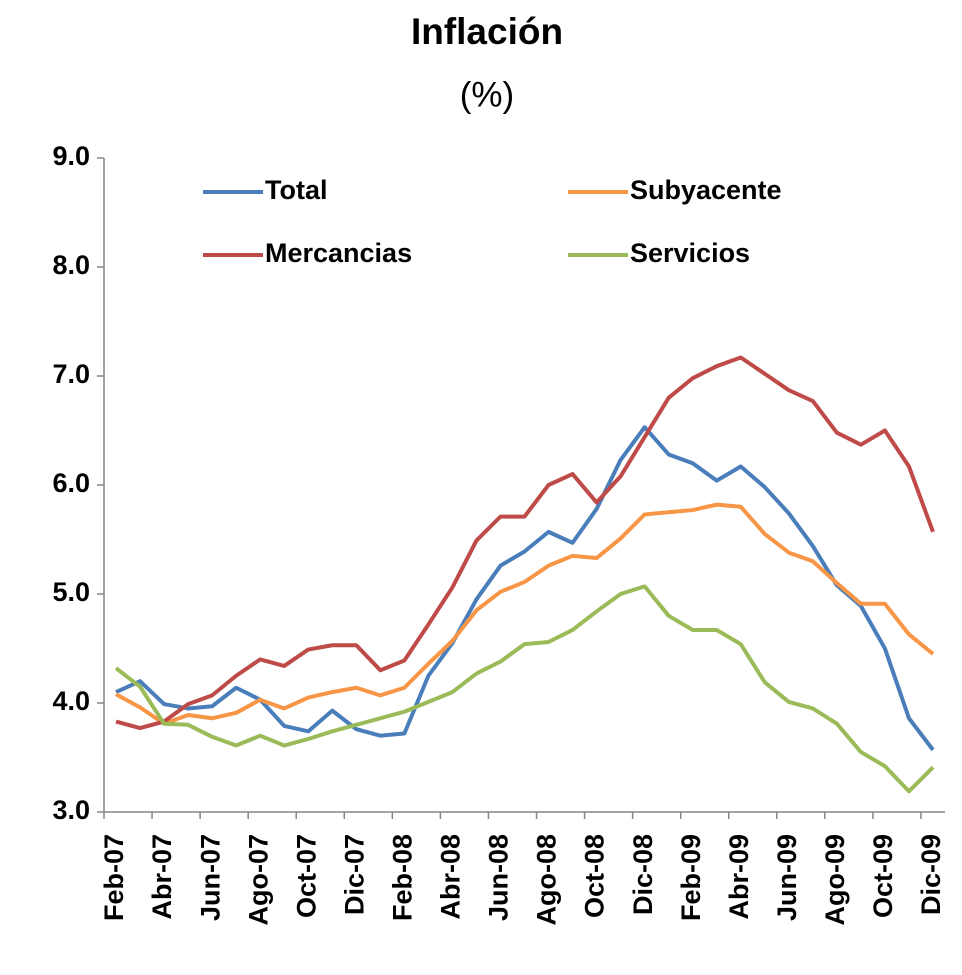 This screenshot has width=962, height=975. I want to click on x-tick-label: Jun-09, so click(787, 877).